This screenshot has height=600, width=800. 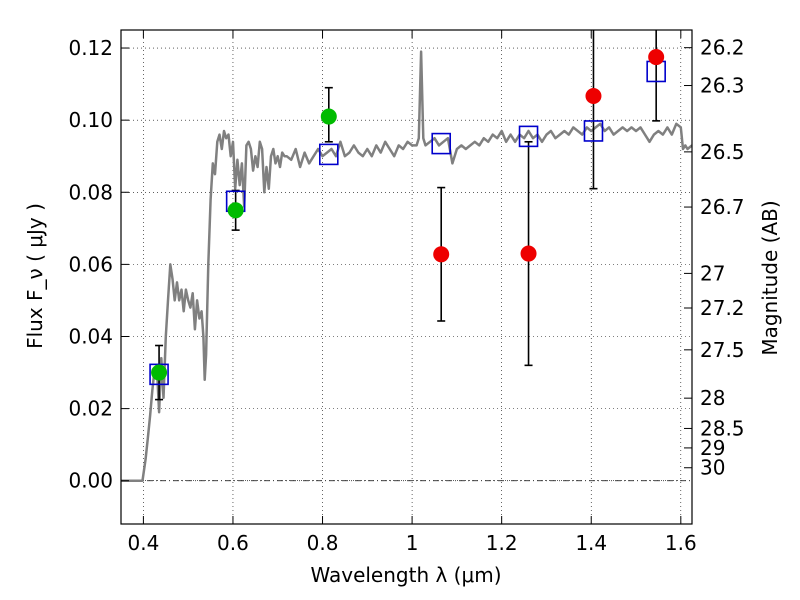 What do you see at coordinates (722, 428) in the screenshot?
I see `magnitude-tick-label: 28.5` at bounding box center [722, 428].